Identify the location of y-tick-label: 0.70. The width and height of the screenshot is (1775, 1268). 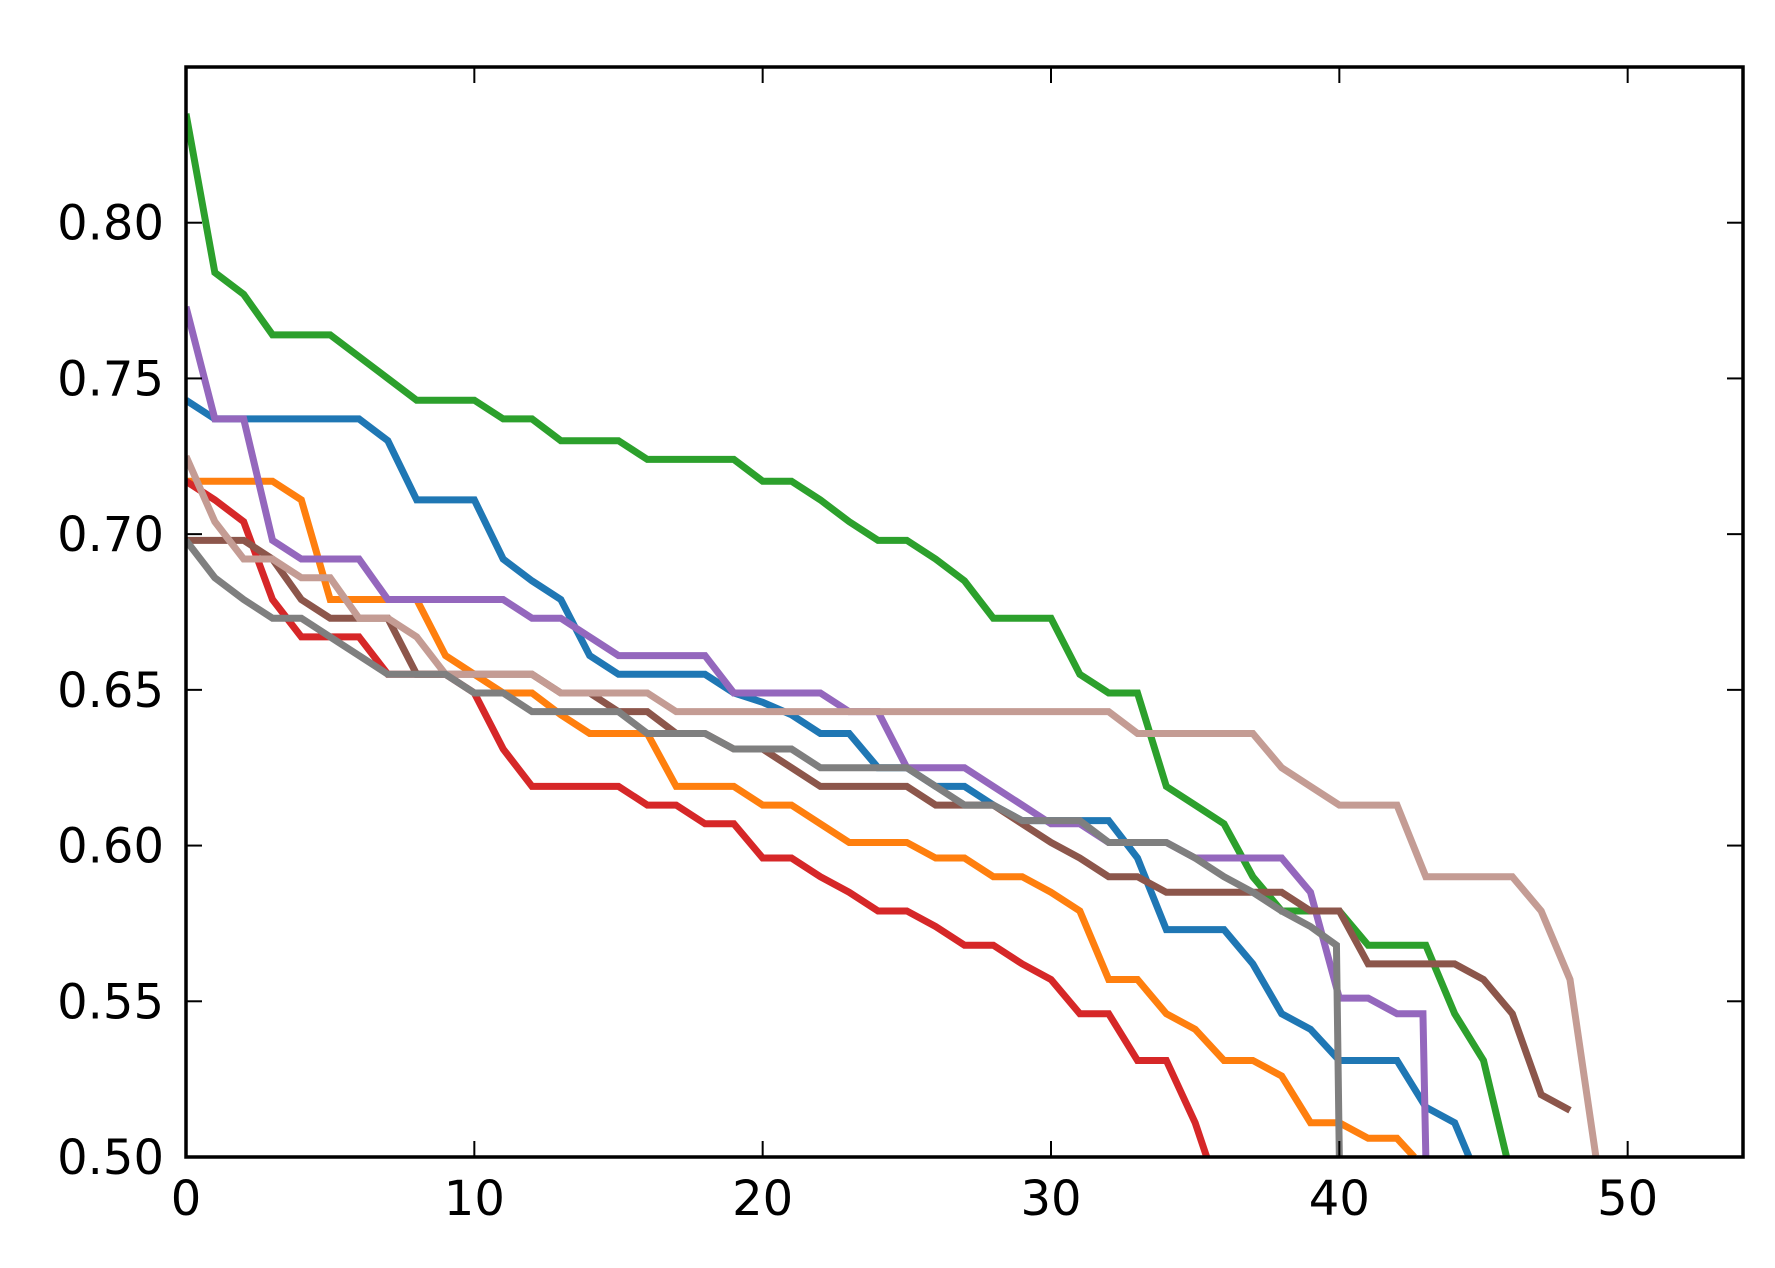
(110, 535).